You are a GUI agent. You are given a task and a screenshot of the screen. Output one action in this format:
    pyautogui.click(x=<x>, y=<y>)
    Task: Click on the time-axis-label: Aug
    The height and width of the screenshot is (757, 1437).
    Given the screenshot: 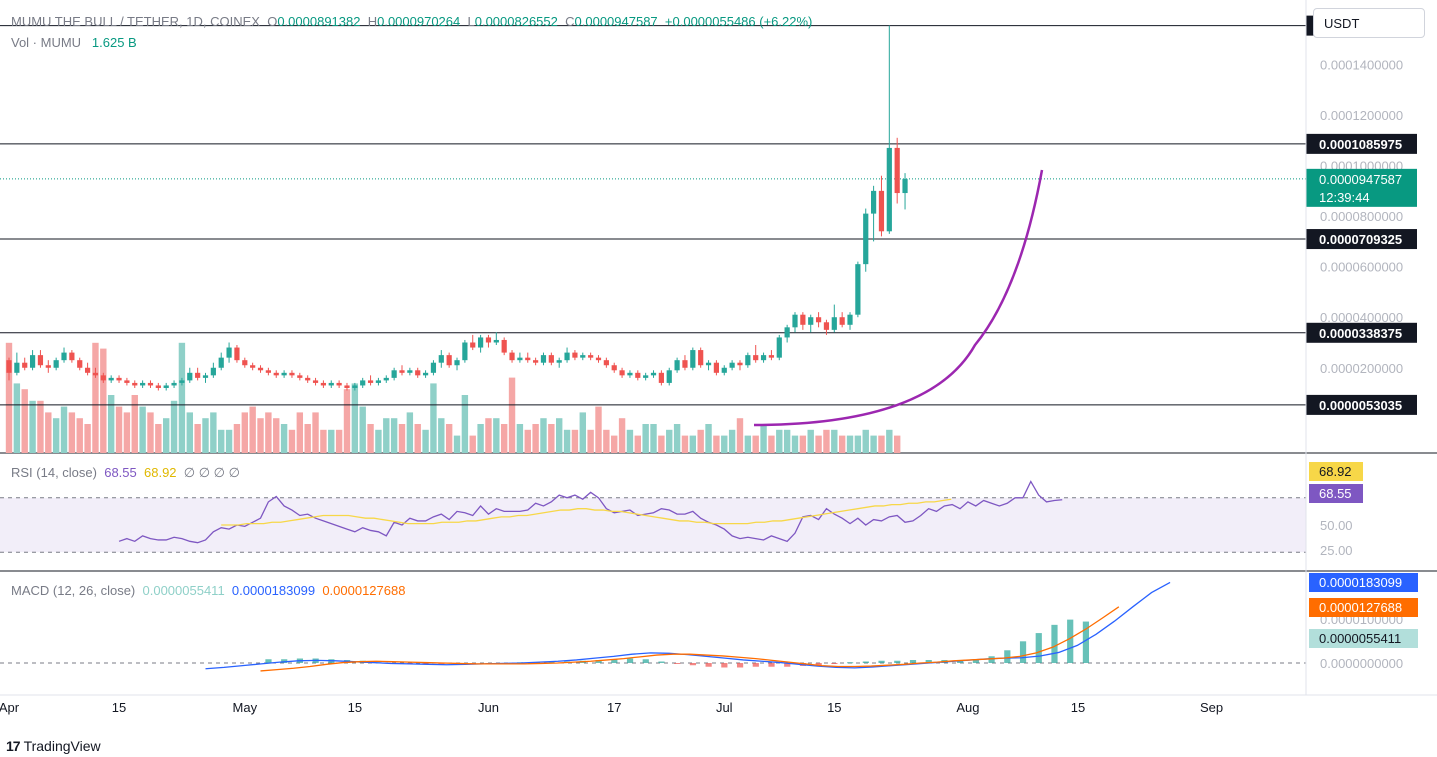 What is the action you would take?
    pyautogui.click(x=967, y=707)
    